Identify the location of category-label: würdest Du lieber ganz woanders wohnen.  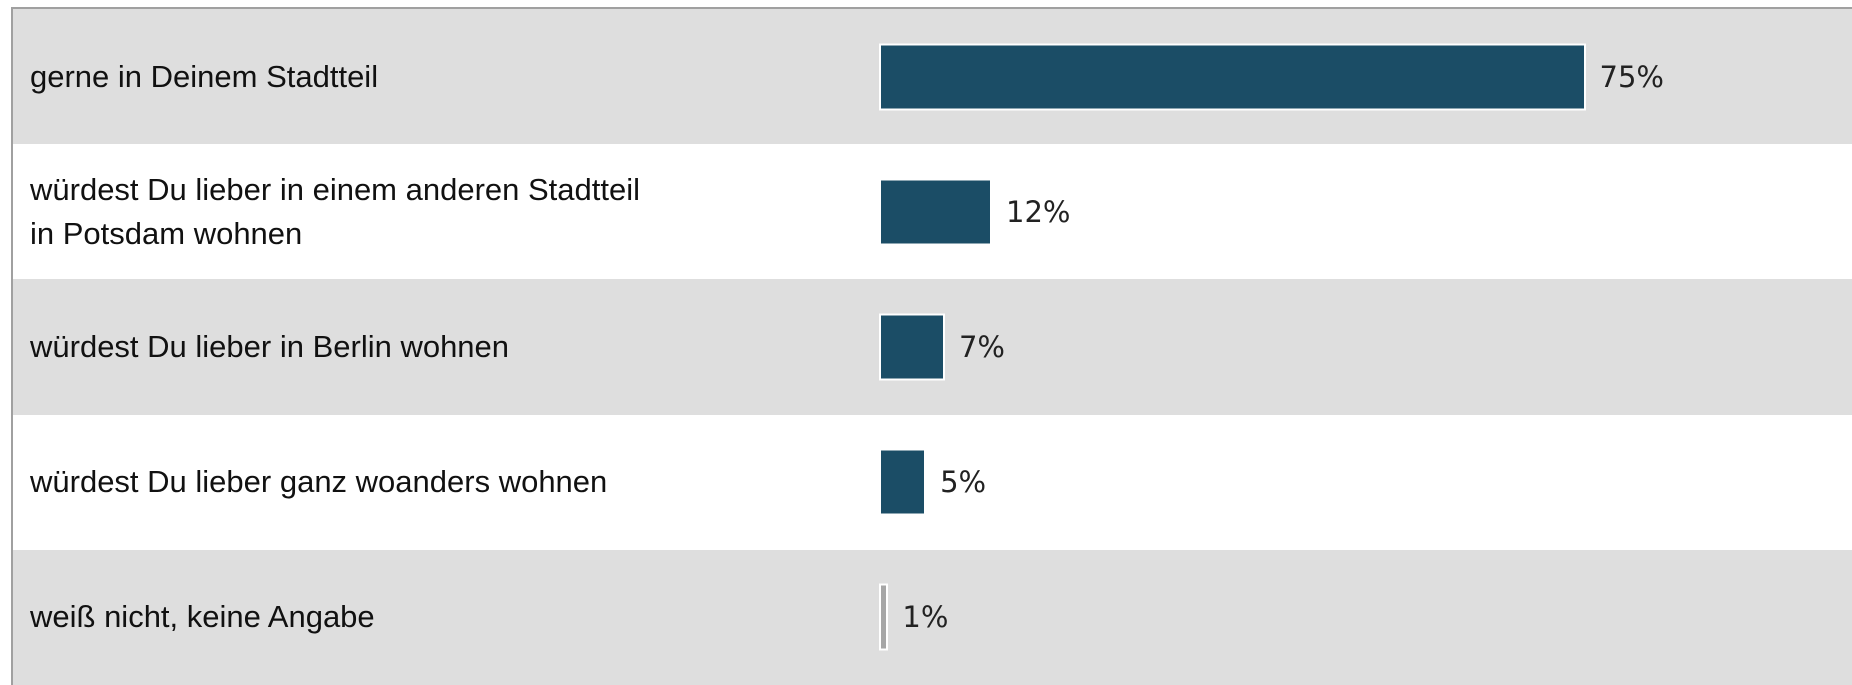
(319, 482).